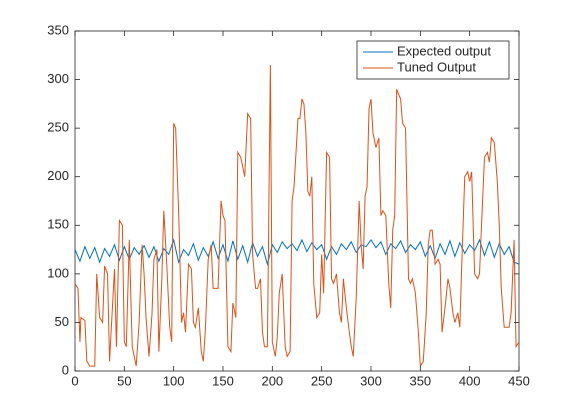 This screenshot has height=417, width=575. I want to click on series-line, so click(297, 252).